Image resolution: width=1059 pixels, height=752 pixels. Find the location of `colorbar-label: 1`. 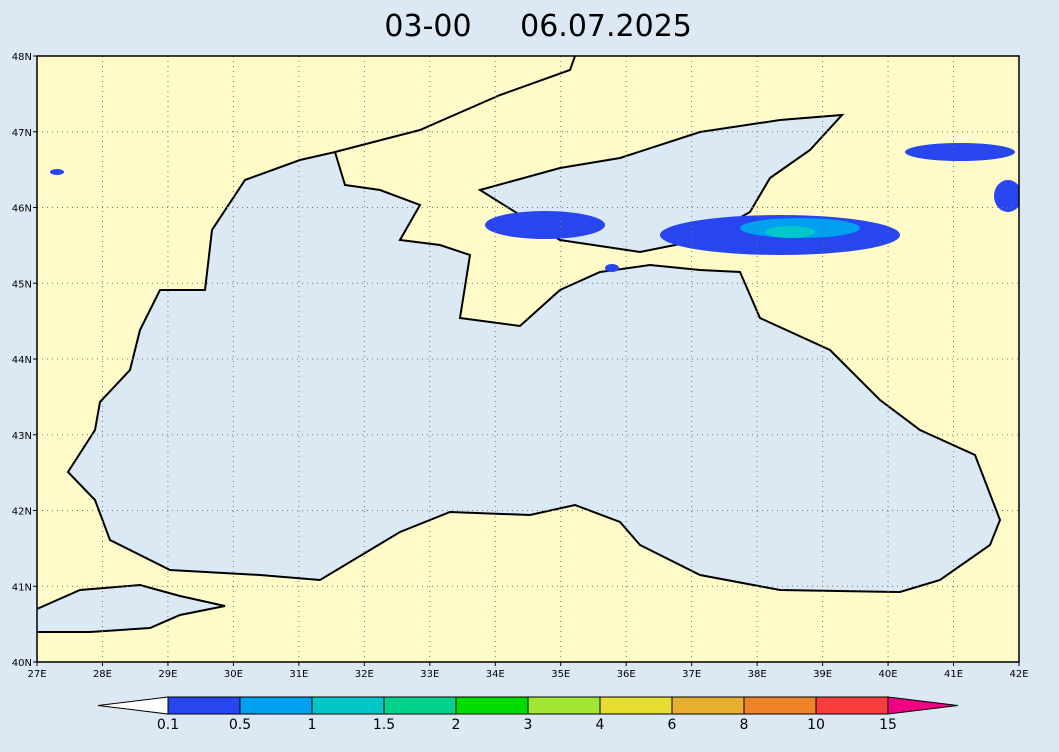

colorbar-label: 1 is located at coordinates (312, 725).